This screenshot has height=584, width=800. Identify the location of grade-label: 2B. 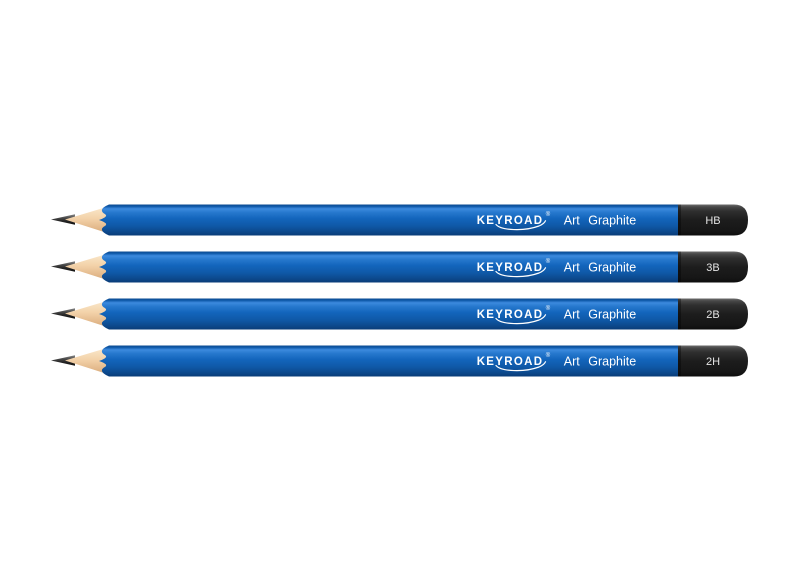
(712, 315).